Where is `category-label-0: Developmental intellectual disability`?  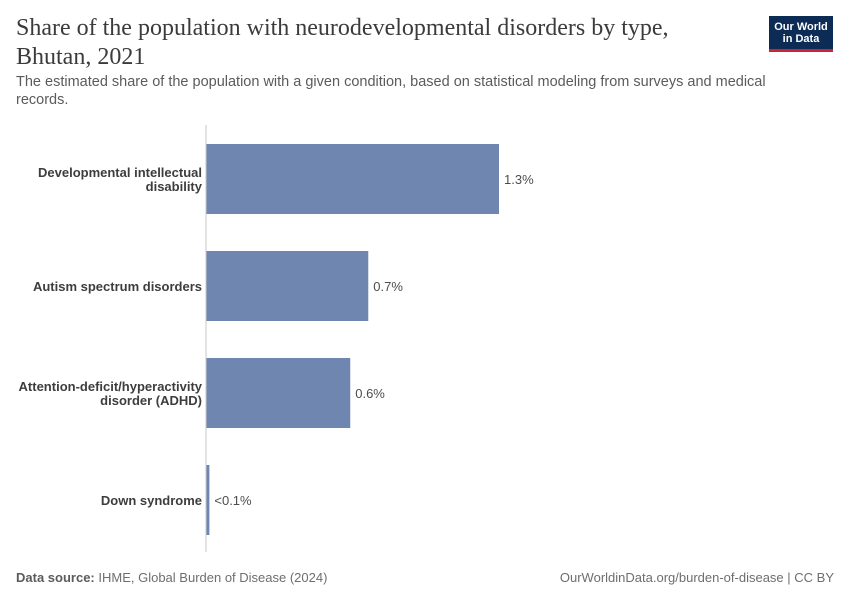 category-label-0: Developmental intellectual disability is located at coordinates (120, 179).